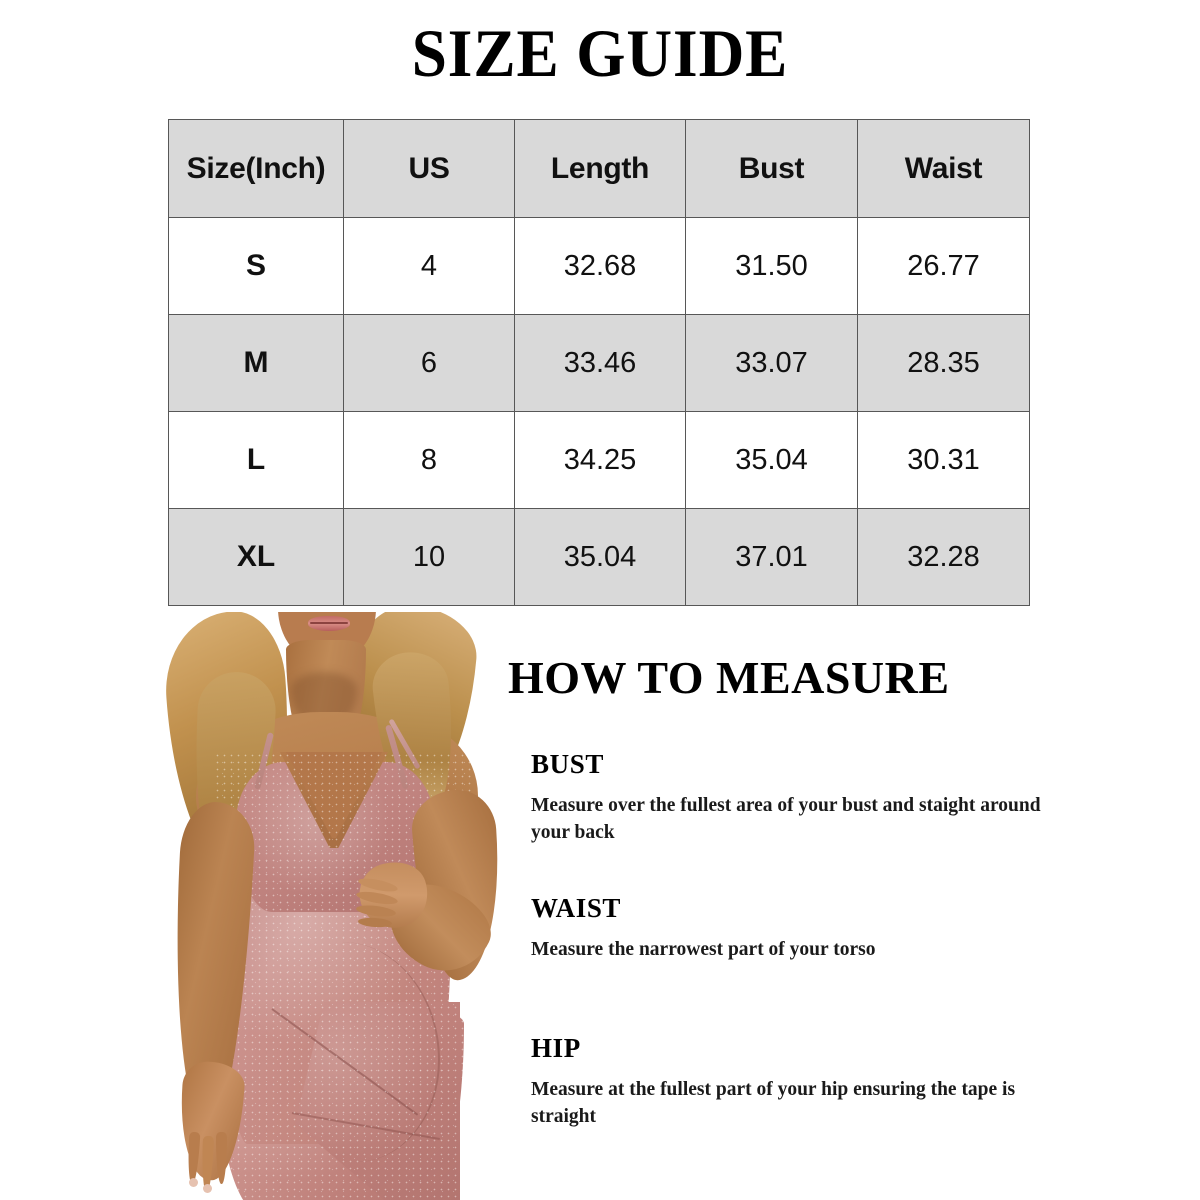  I want to click on cell-us: 4, so click(429, 266).